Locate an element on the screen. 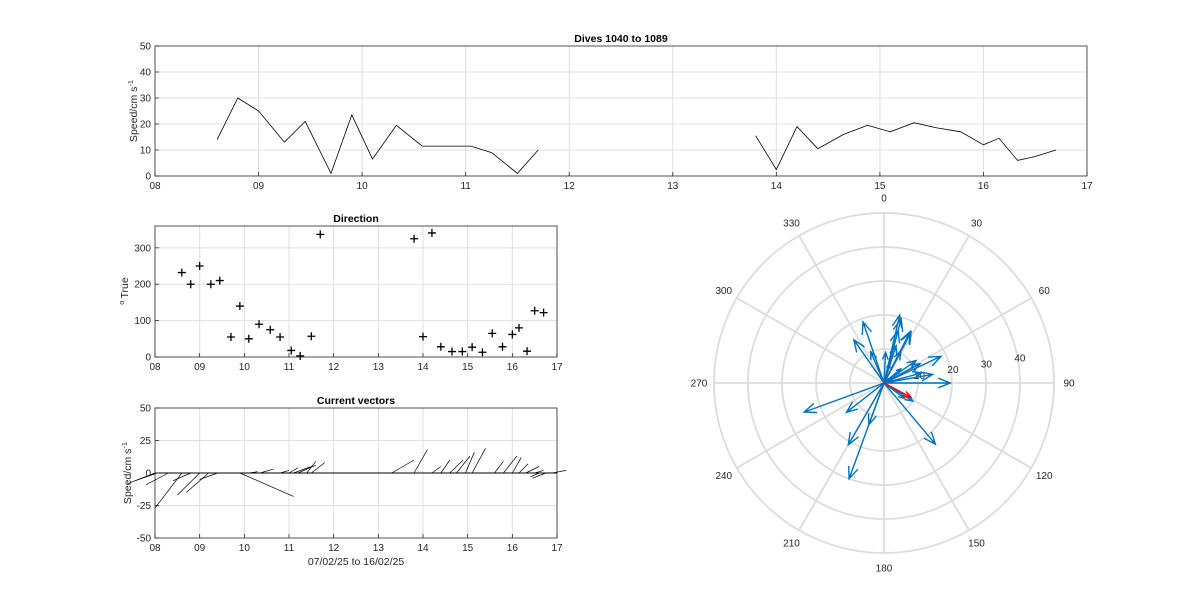 The image size is (1200, 605). angle-label: 90 is located at coordinates (1069, 384).